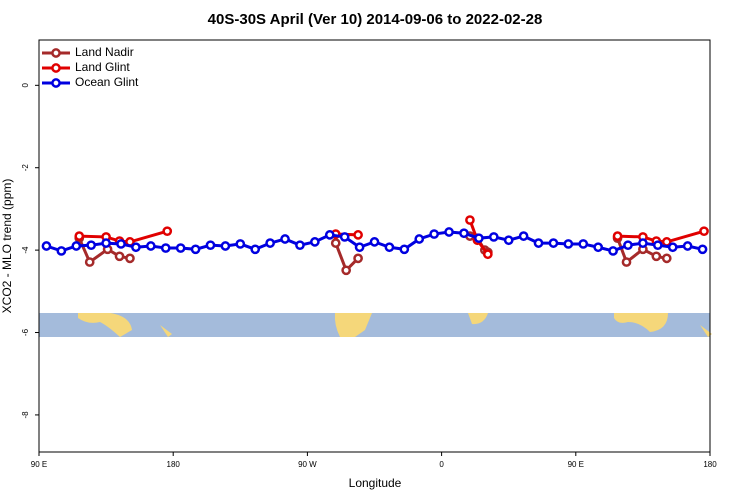 This screenshot has width=750, height=500. Describe the element at coordinates (25, 332) in the screenshot. I see `y-tick-label: -6` at that location.